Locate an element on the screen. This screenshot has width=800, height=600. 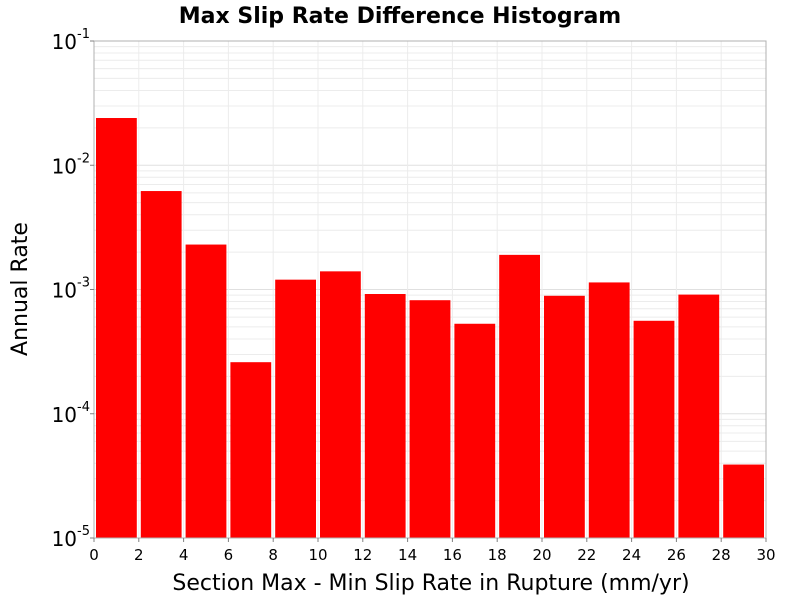
x-tick-label: 22 is located at coordinates (586, 555).